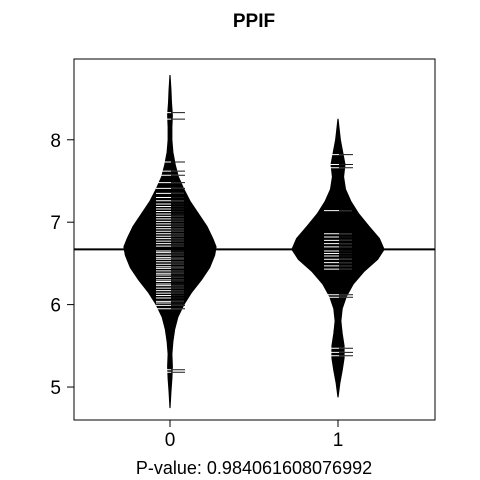 The width and height of the screenshot is (480, 480). What do you see at coordinates (55, 306) in the screenshot?
I see `y-tick-label: 6` at bounding box center [55, 306].